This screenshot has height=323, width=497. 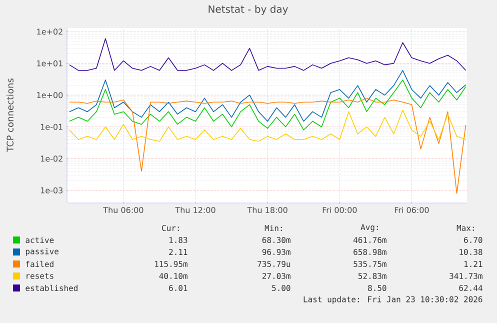 What do you see at coordinates (179, 240) in the screenshot?
I see `text: 1.83` at bounding box center [179, 240].